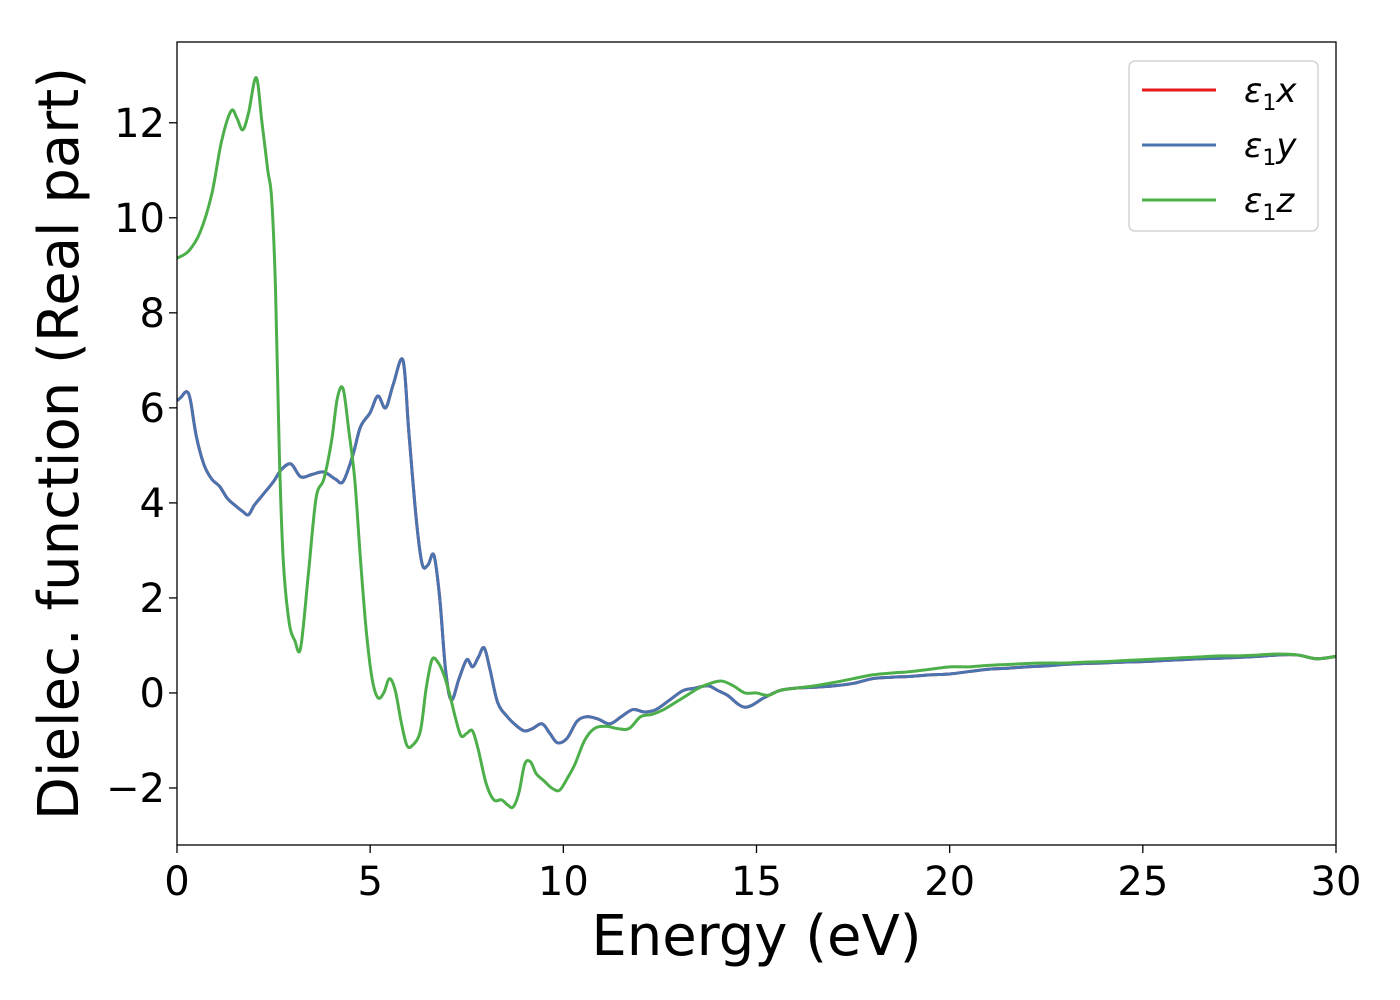 This screenshot has height=1000, width=1400. I want to click on y-tick-label: −2, so click(135, 789).